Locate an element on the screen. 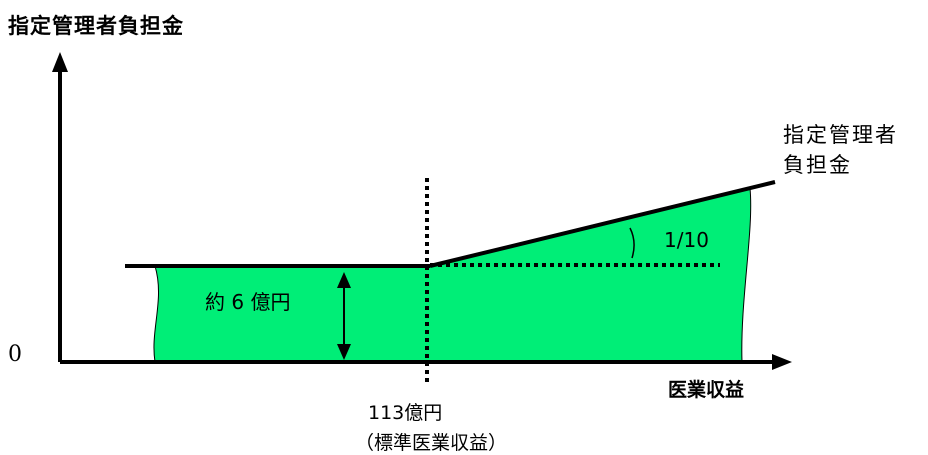  line-label-line2: 負担金 is located at coordinates (817, 165).